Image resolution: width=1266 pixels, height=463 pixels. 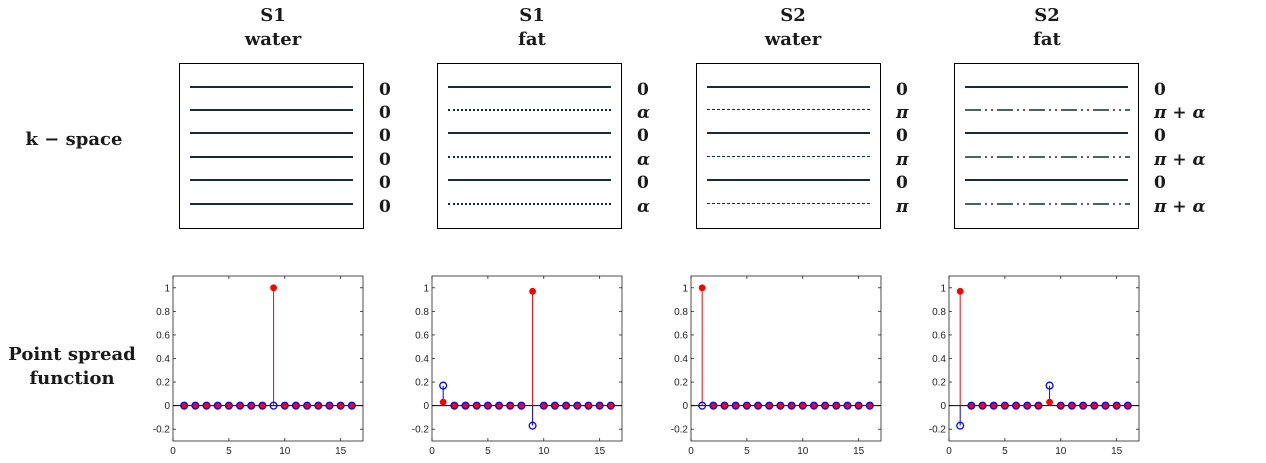 I want to click on psf-plot-s1-water: 0 5 10 15 -0.2 0 0.2 0.4 0.6 0.8 1, so click(x=258, y=366).